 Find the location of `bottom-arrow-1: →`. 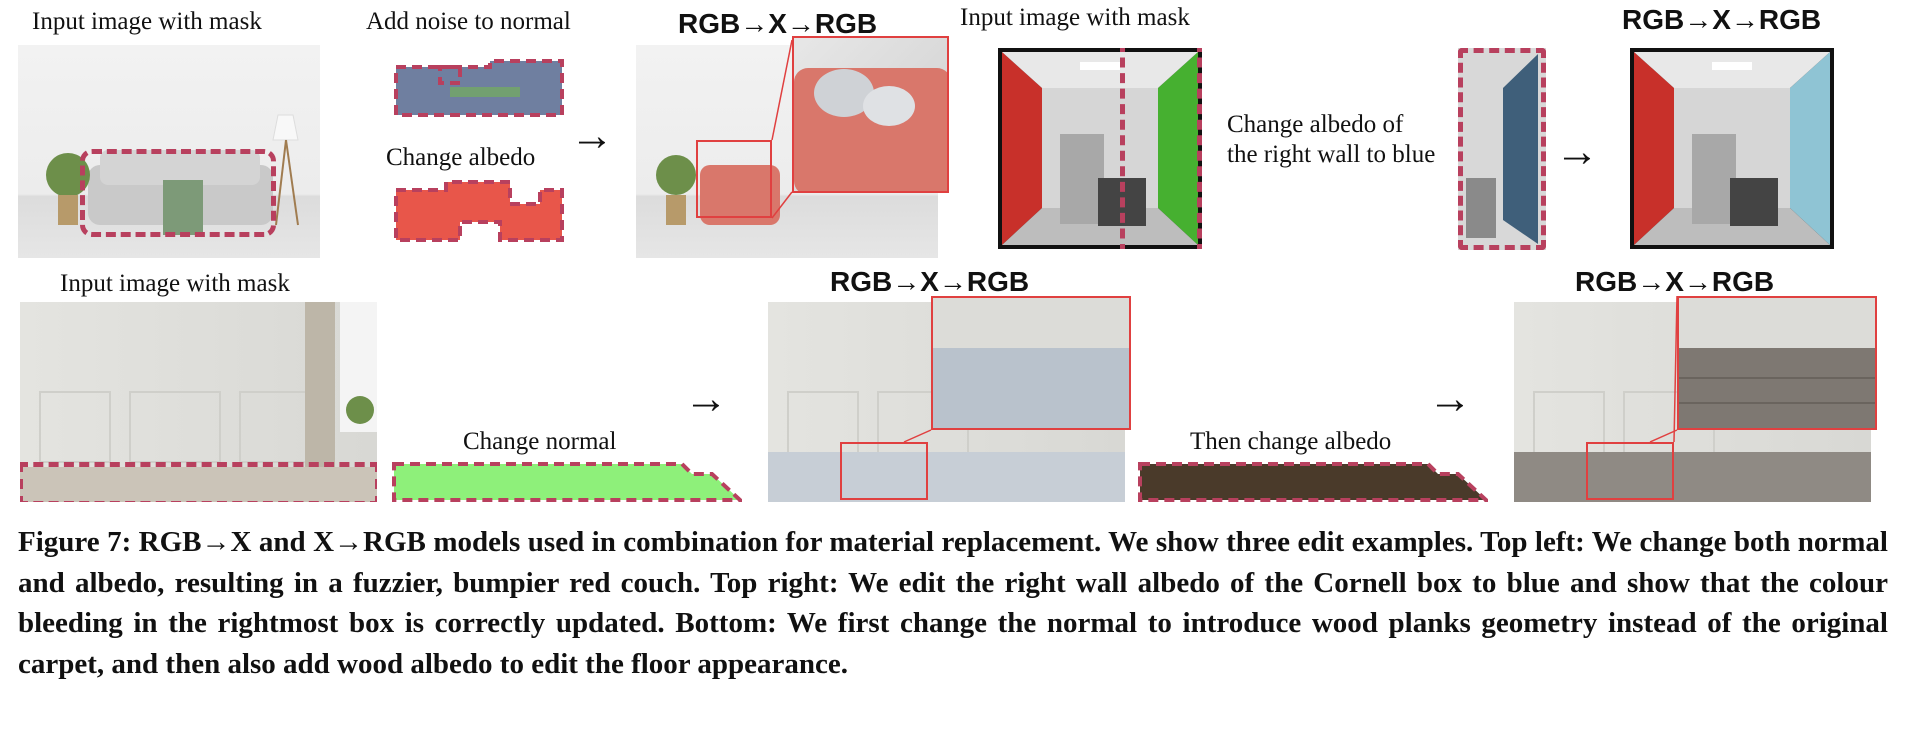

bottom-arrow-1: → is located at coordinates (706, 398).